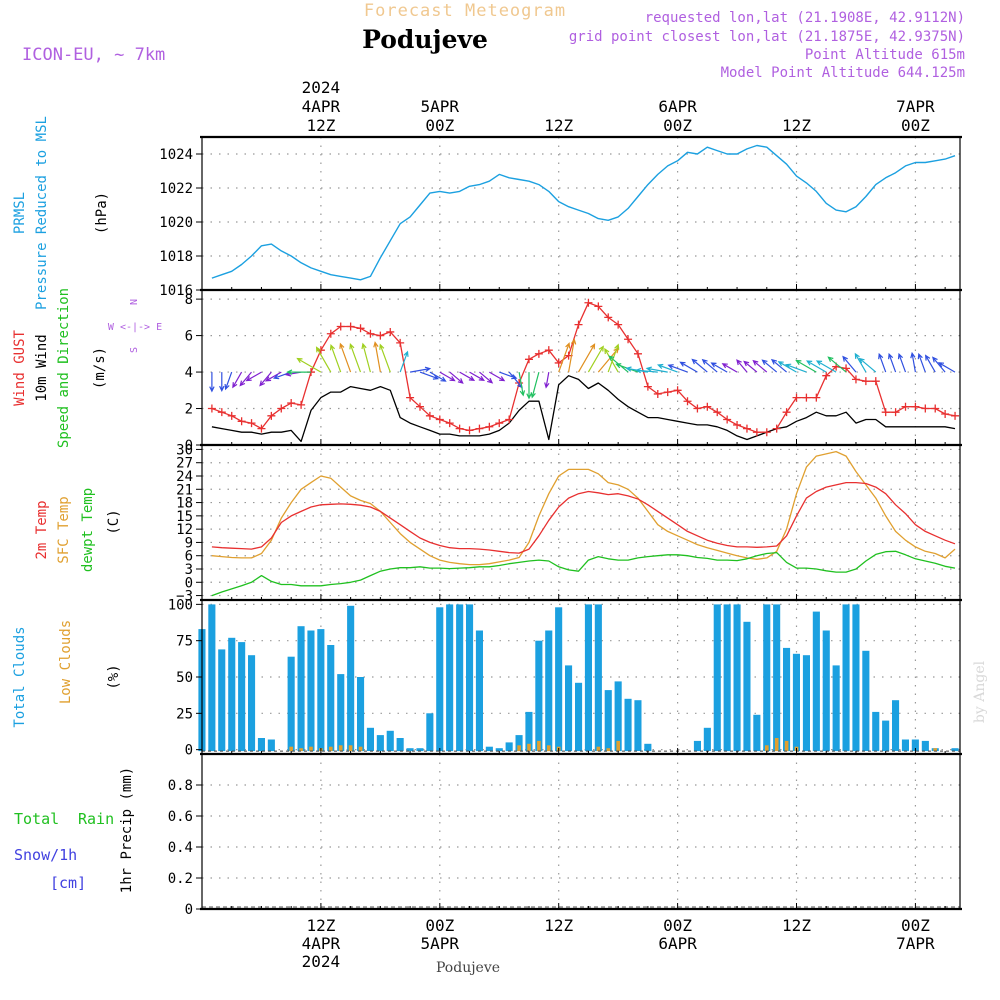  Describe the element at coordinates (677, 125) in the screenshot. I see `top-time-label: 00Z` at that location.